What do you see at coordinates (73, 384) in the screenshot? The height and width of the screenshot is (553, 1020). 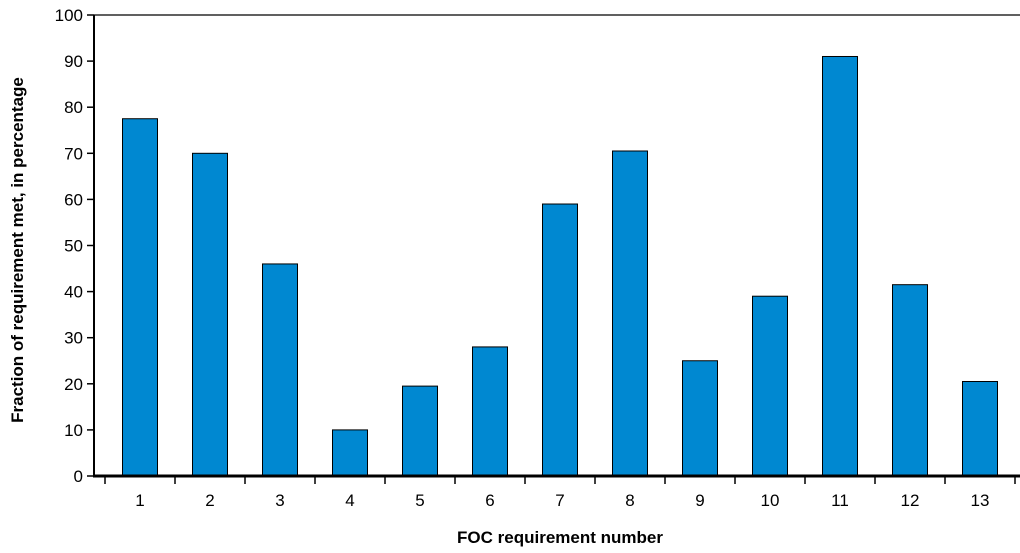 I see `y-tick-label: 20` at bounding box center [73, 384].